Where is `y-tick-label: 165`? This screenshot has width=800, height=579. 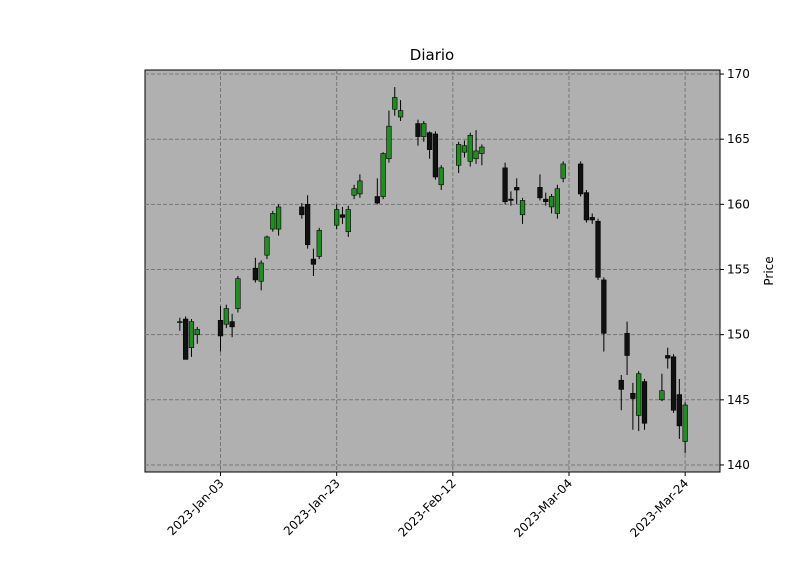 y-tick-label: 165 is located at coordinates (738, 139).